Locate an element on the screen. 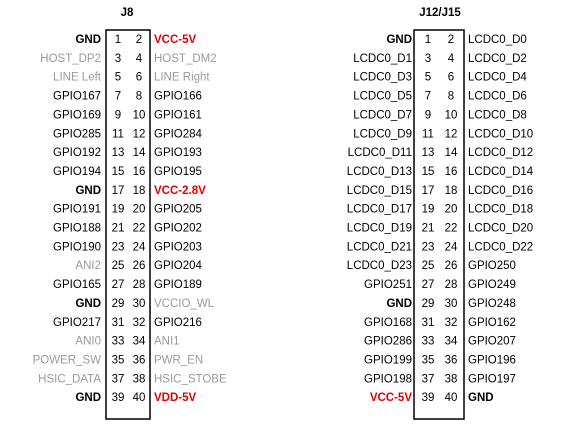  pin-number: 1 is located at coordinates (118, 40).